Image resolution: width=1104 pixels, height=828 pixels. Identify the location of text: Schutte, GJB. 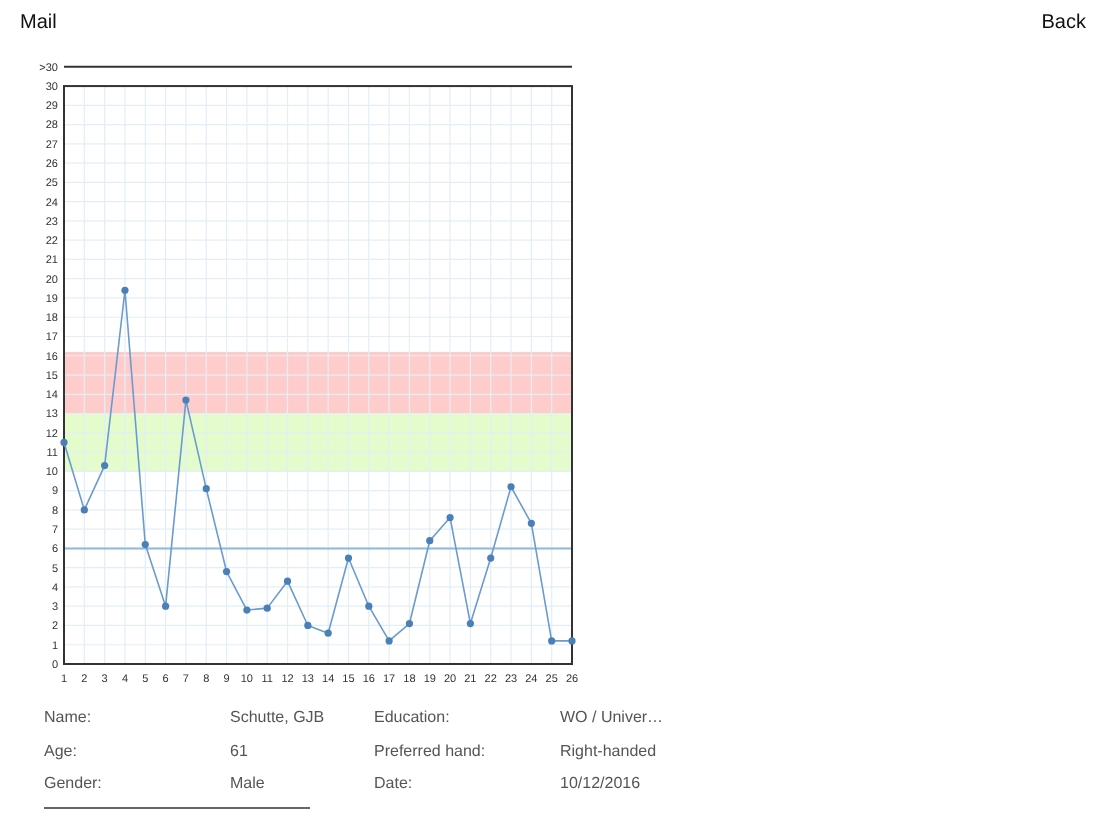
(277, 717).